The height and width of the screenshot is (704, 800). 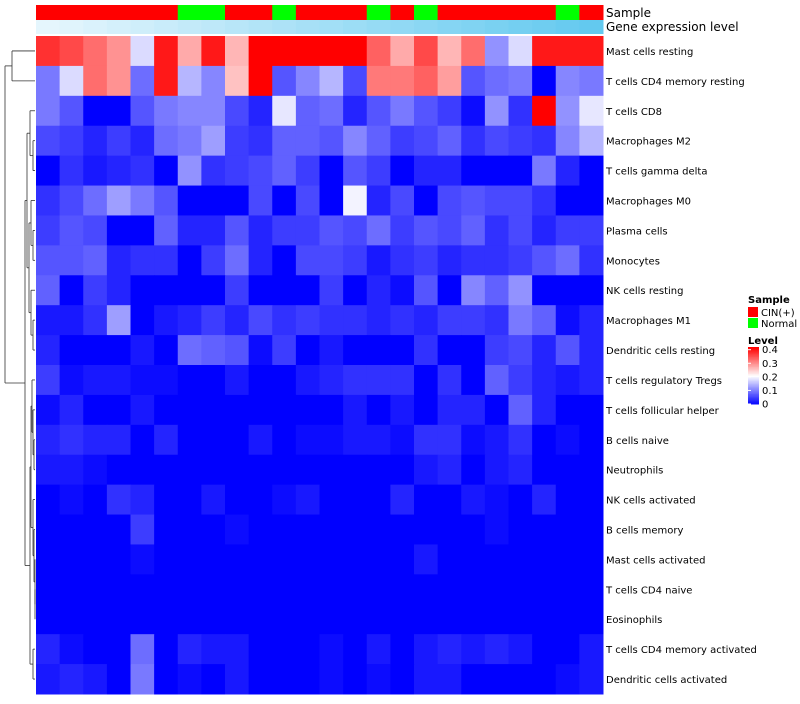 I want to click on legend-entry-label: CIN(+), so click(x=778, y=313).